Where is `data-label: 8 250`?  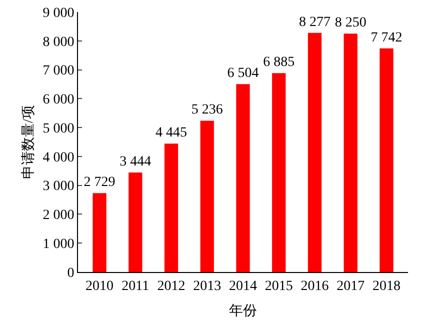
data-label: 8 250 is located at coordinates (350, 23).